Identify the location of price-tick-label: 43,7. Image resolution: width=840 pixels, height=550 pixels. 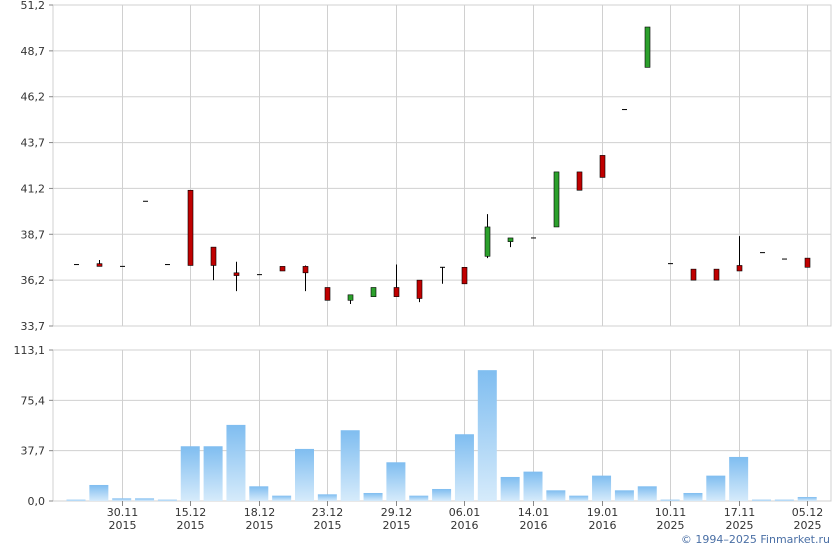
(33, 143).